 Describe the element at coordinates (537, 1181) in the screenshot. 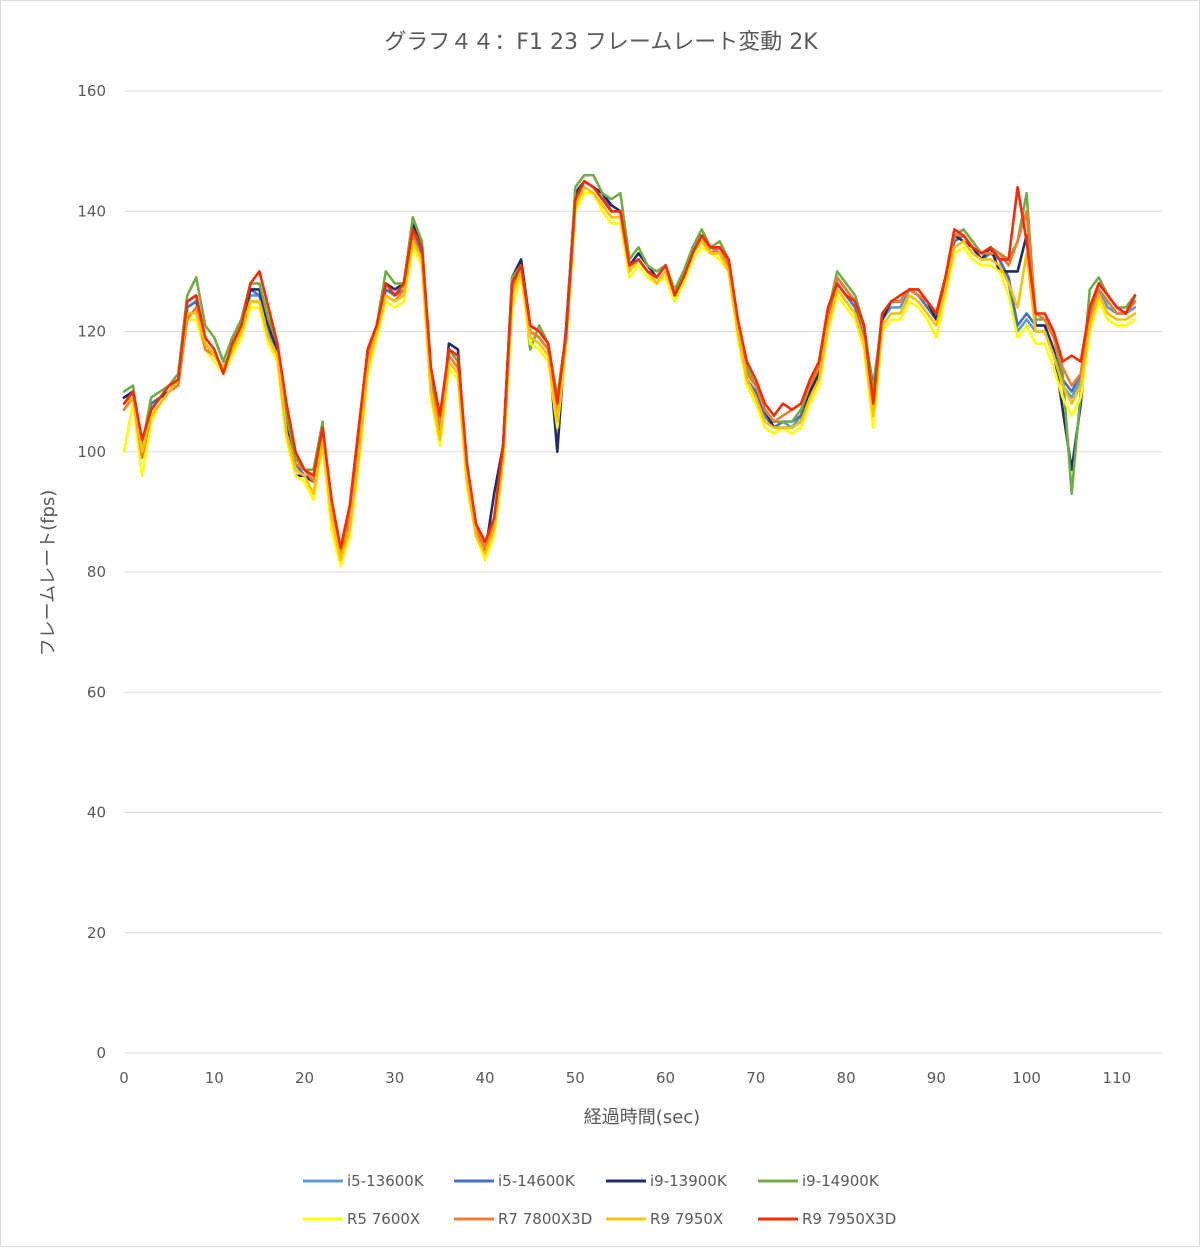

I see `legend-label: i5-14600K` at that location.